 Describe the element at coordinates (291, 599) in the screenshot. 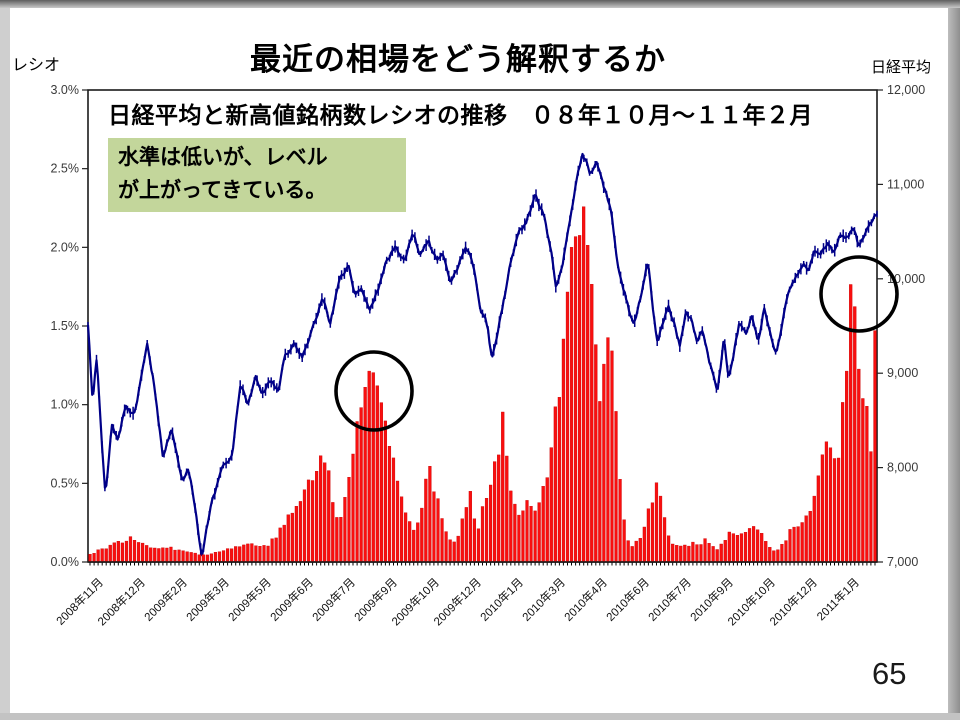

I see `x-tick-label: 2009年6月` at that location.